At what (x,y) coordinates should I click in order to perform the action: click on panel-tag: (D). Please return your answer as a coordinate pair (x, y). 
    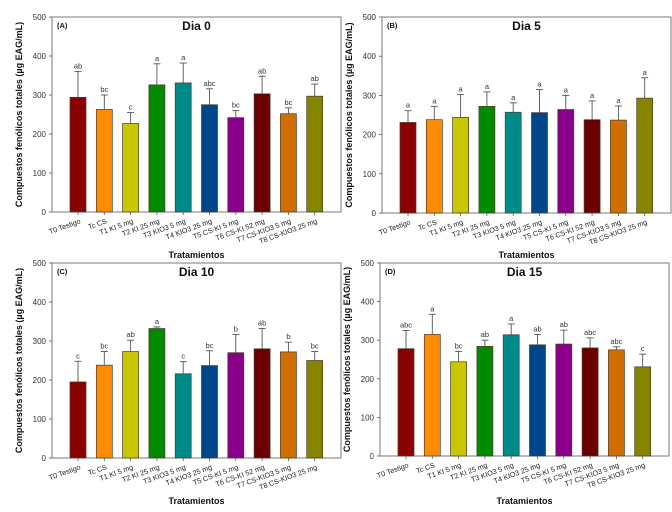
    Looking at the image, I should click on (390, 271).